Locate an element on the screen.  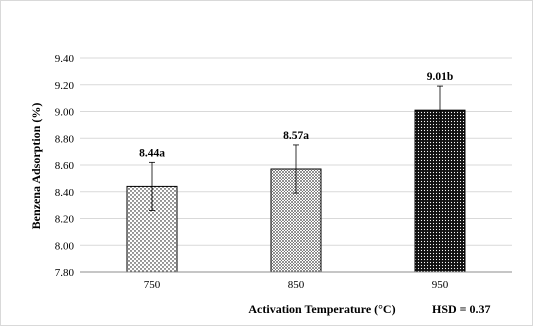
y-tick-label: 8.20 is located at coordinates (65, 220).